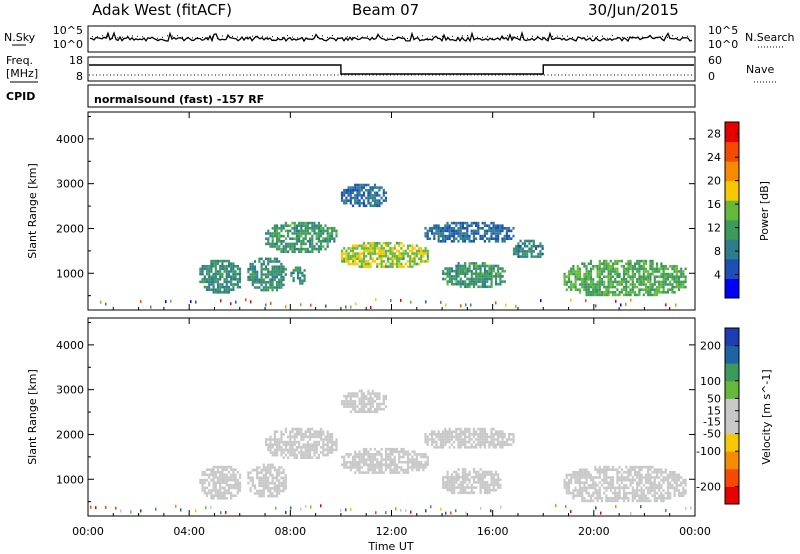 This screenshot has height=554, width=800. What do you see at coordinates (732, 210) in the screenshot?
I see `colorbar-frame` at bounding box center [732, 210].